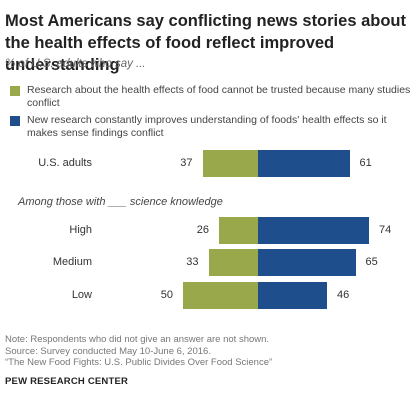  Describe the element at coordinates (385, 230) in the screenshot. I see `value-improves-high: 74` at that location.